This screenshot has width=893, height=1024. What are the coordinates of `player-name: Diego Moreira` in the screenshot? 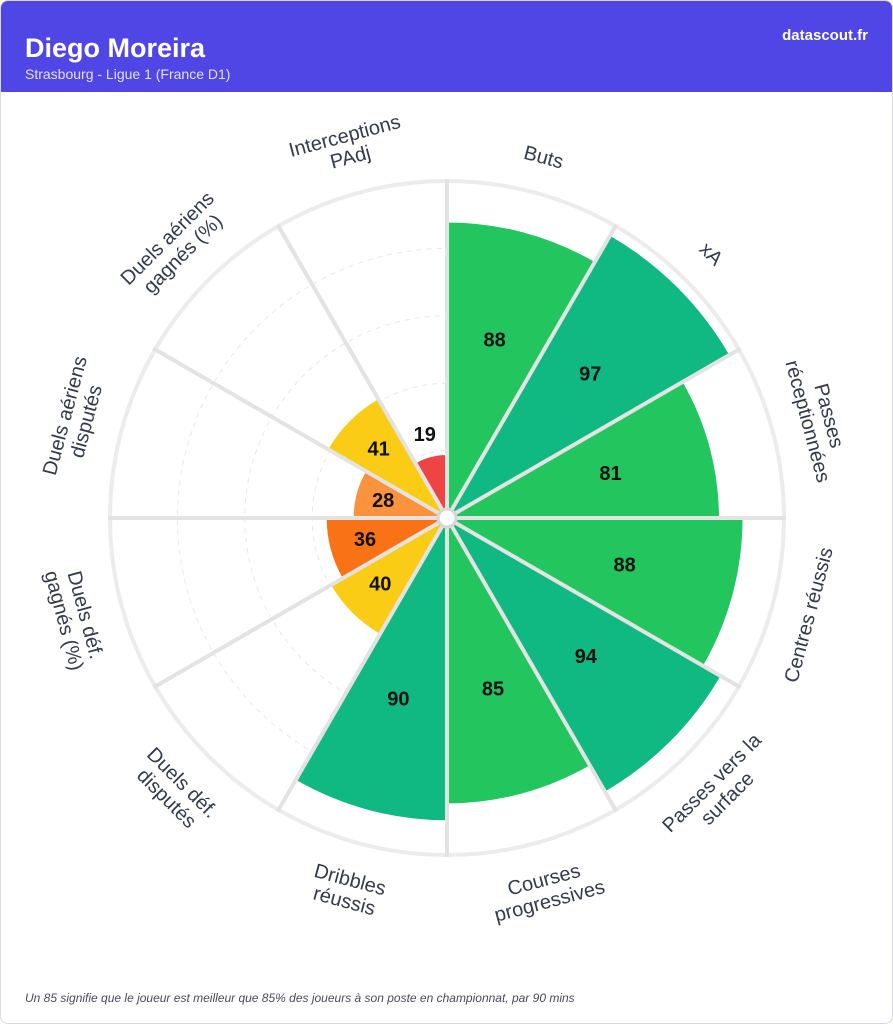 It's located at (115, 48).